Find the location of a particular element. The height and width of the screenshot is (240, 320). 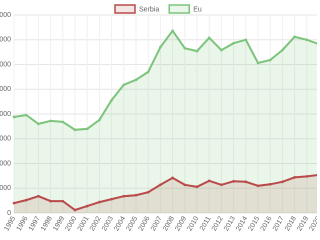

x-tick-label: 2003 is located at coordinates (108, 223).